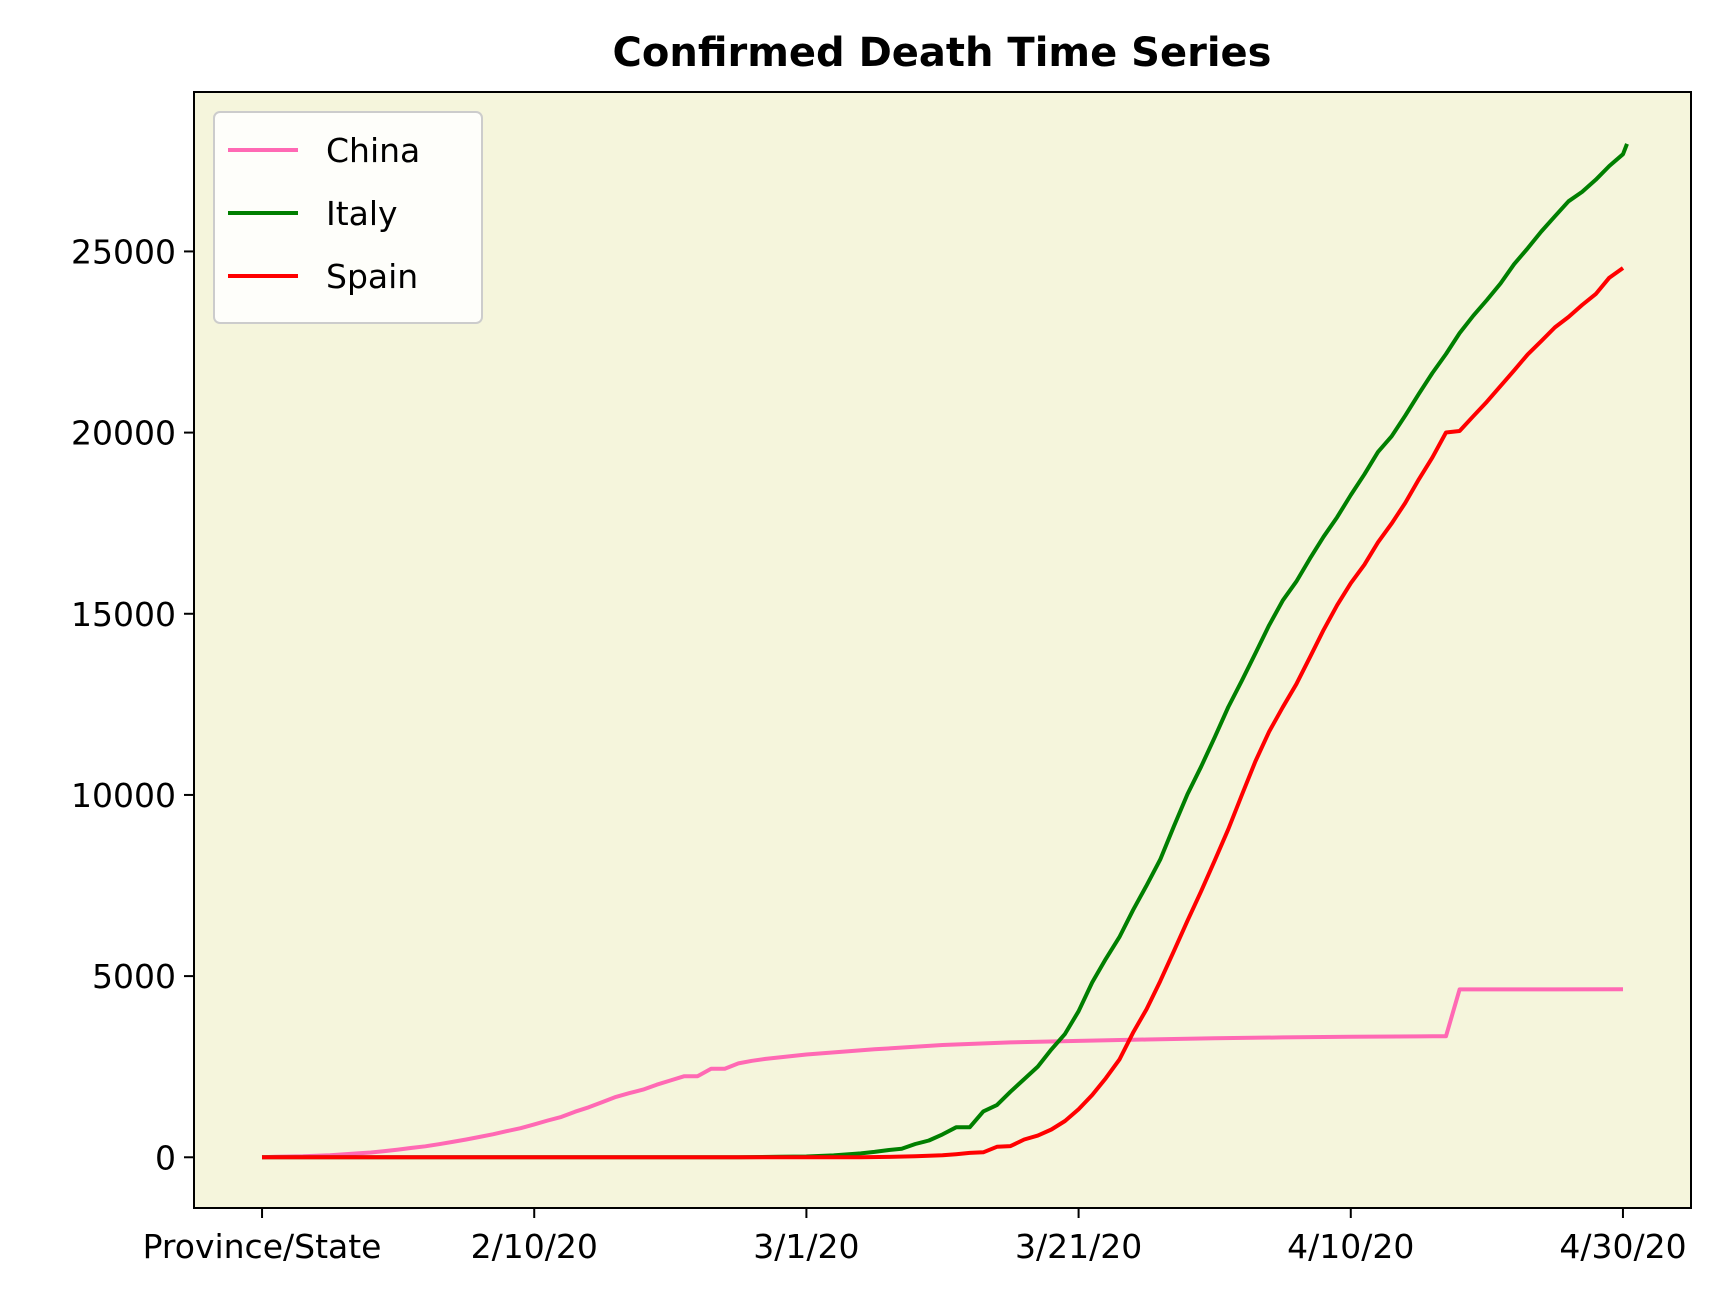  Describe the element at coordinates (372, 276) in the screenshot. I see `legend-label-spain: Spain` at that location.